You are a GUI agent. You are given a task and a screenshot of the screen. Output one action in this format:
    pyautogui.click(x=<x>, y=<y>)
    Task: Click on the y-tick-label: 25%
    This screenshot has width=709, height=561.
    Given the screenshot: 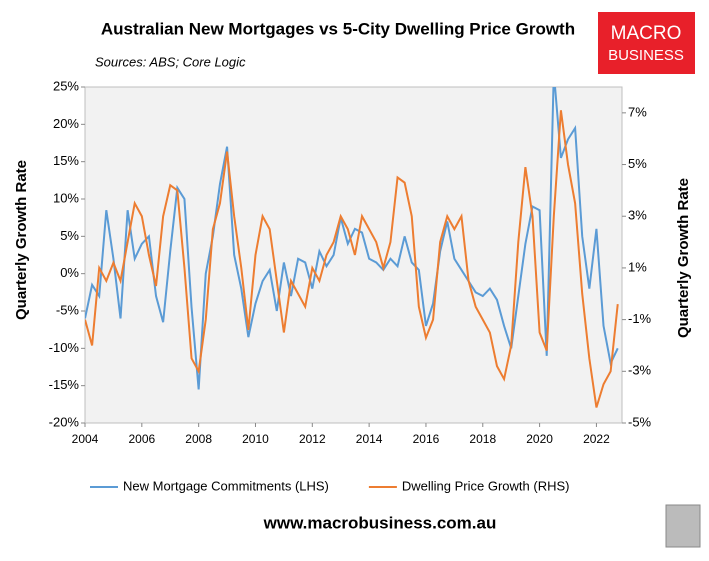 What is the action you would take?
    pyautogui.click(x=66, y=85)
    